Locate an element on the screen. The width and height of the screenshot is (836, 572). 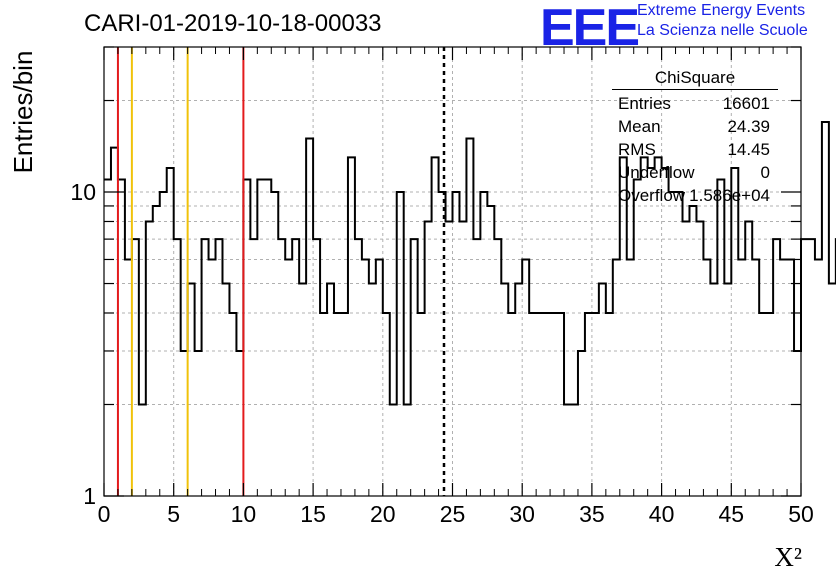
stats-row-label: Entries is located at coordinates (644, 103).